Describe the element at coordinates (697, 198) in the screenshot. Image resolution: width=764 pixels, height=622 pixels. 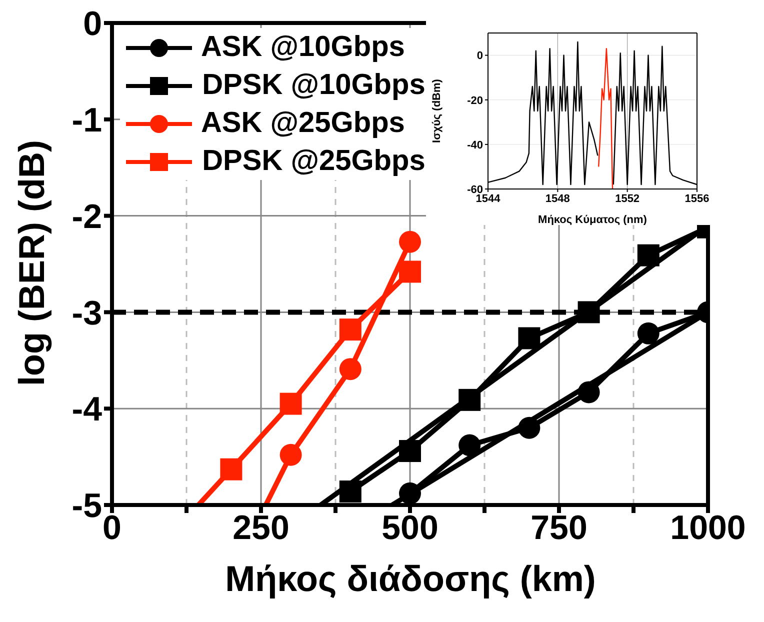
I see `x-tick-label: 1556` at that location.